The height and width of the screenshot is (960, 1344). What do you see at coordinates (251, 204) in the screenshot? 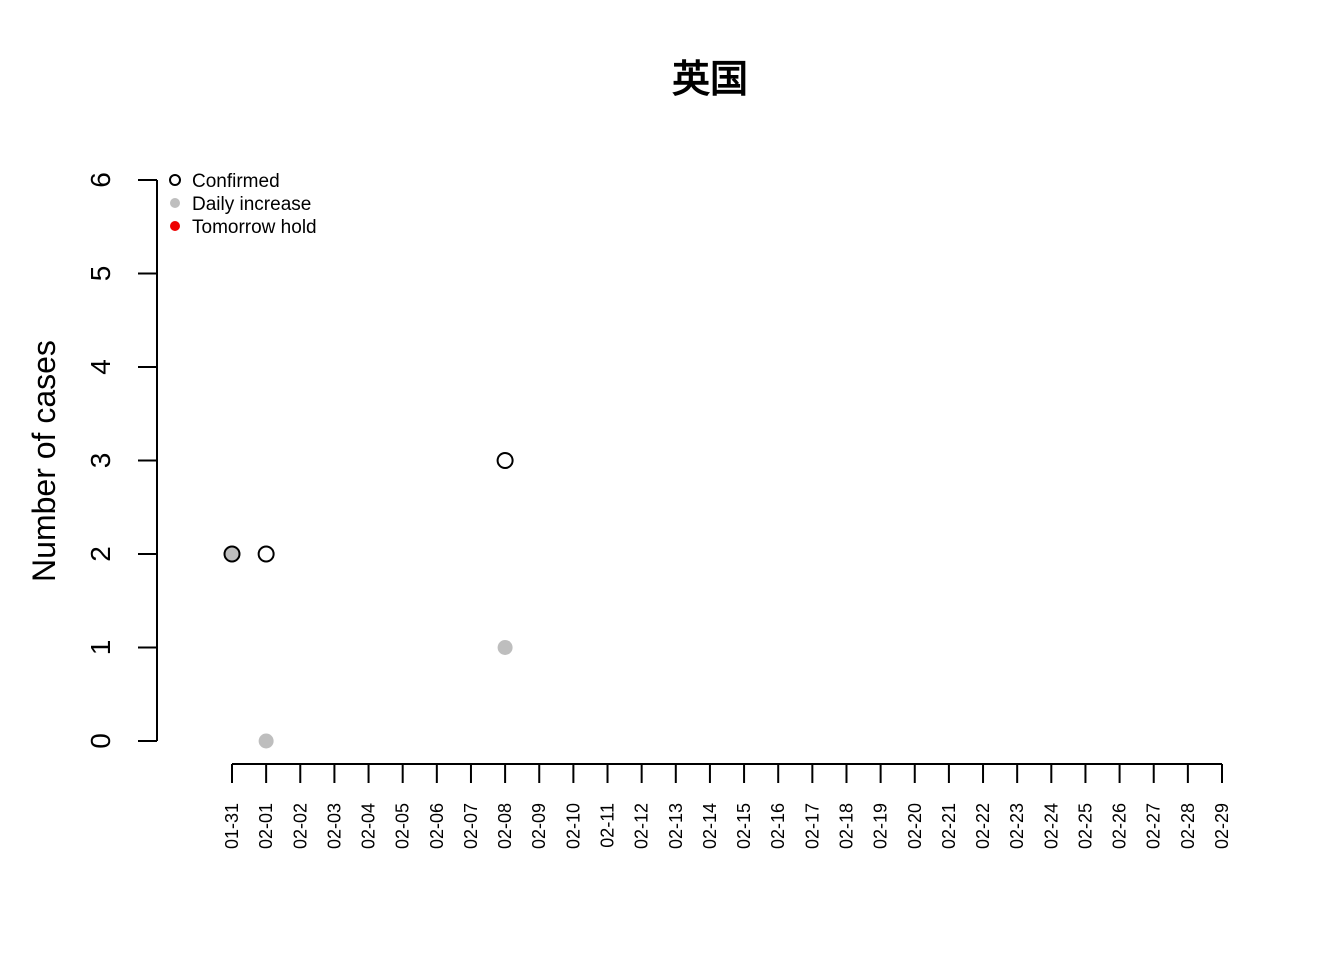
I see `legend-label: Daily increase` at bounding box center [251, 204].